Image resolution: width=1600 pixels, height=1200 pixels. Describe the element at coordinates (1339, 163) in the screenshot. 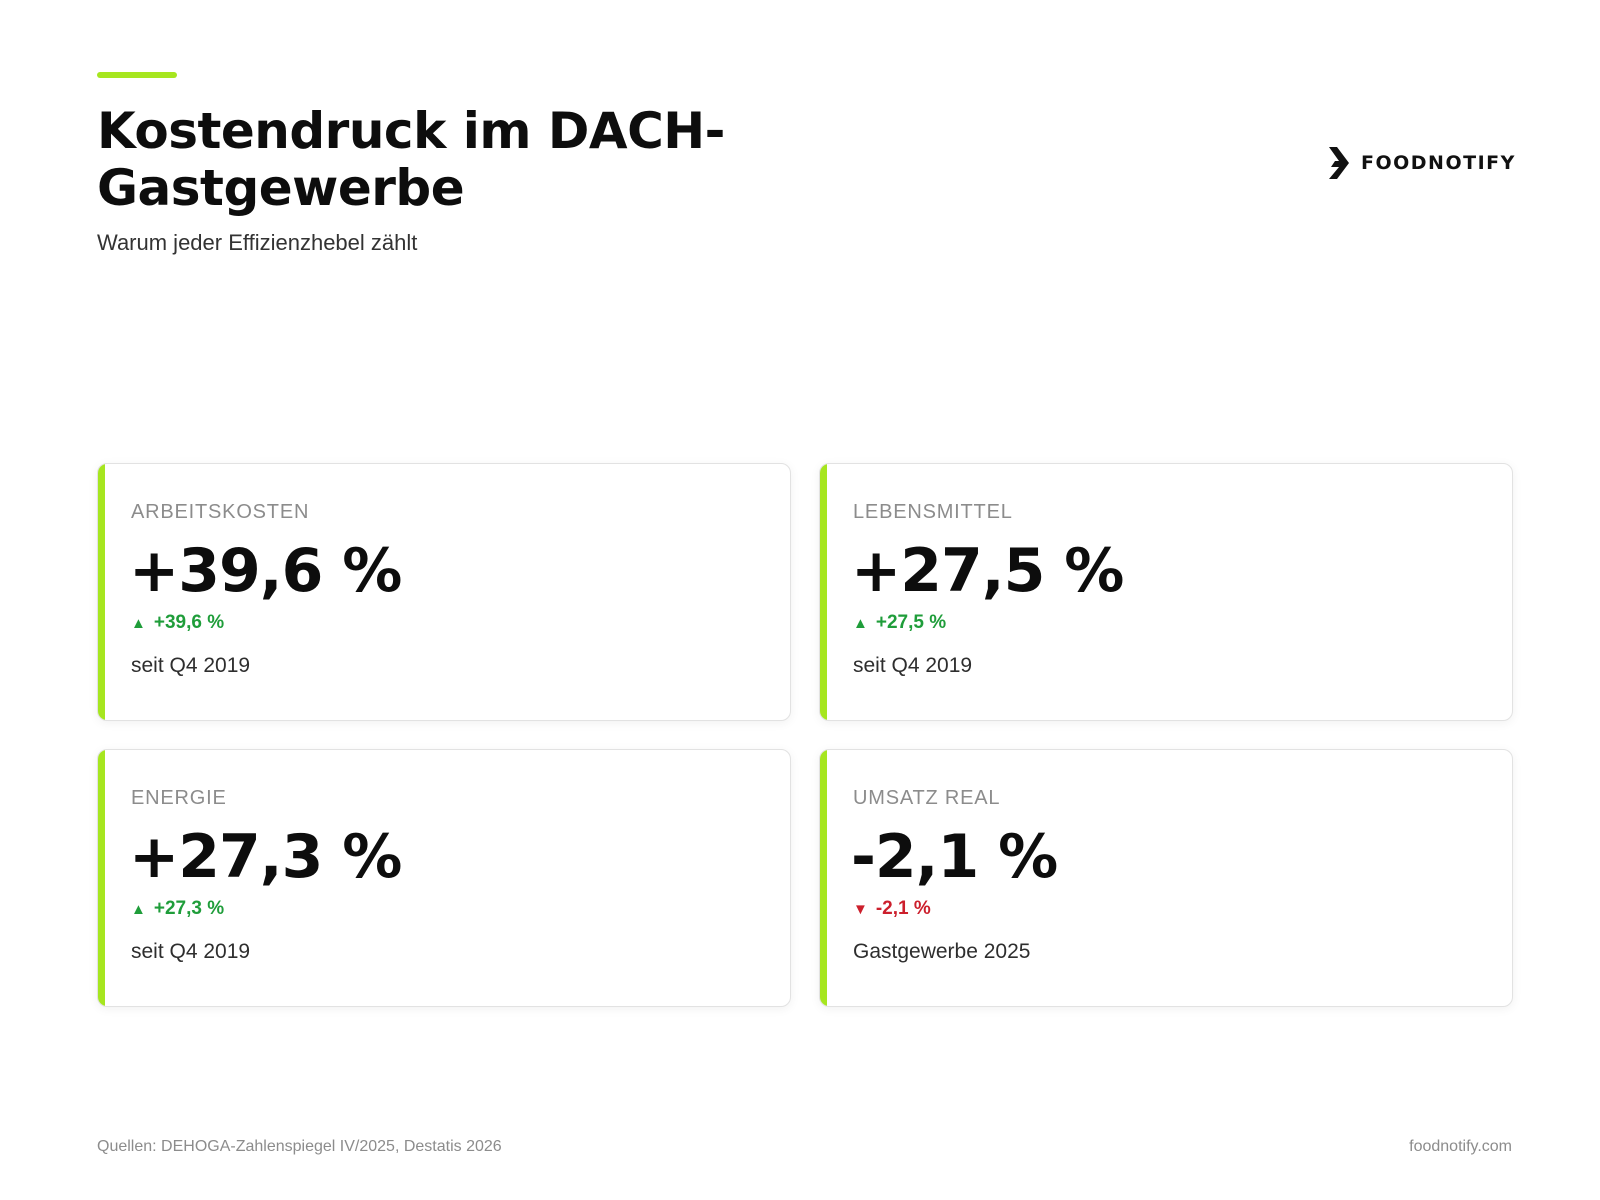

I see `foodnotify-chevron-icon` at that location.